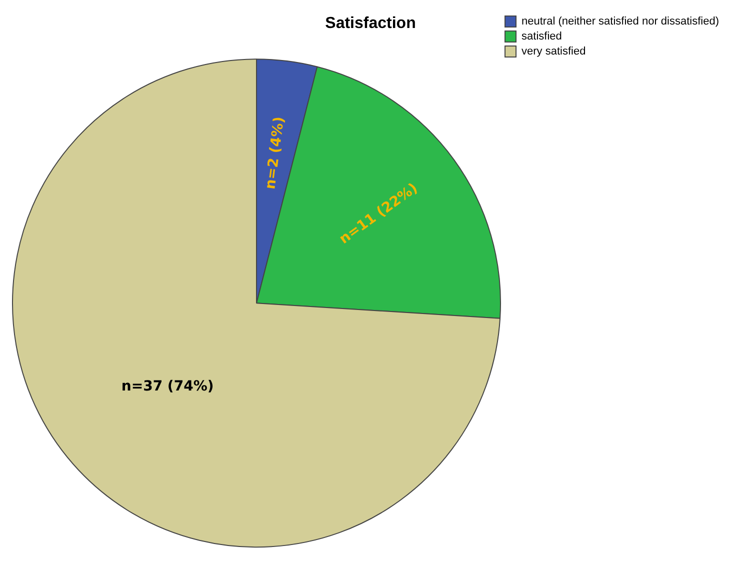  Describe the element at coordinates (370, 23) in the screenshot. I see `chart-title: Satisfaction` at that location.